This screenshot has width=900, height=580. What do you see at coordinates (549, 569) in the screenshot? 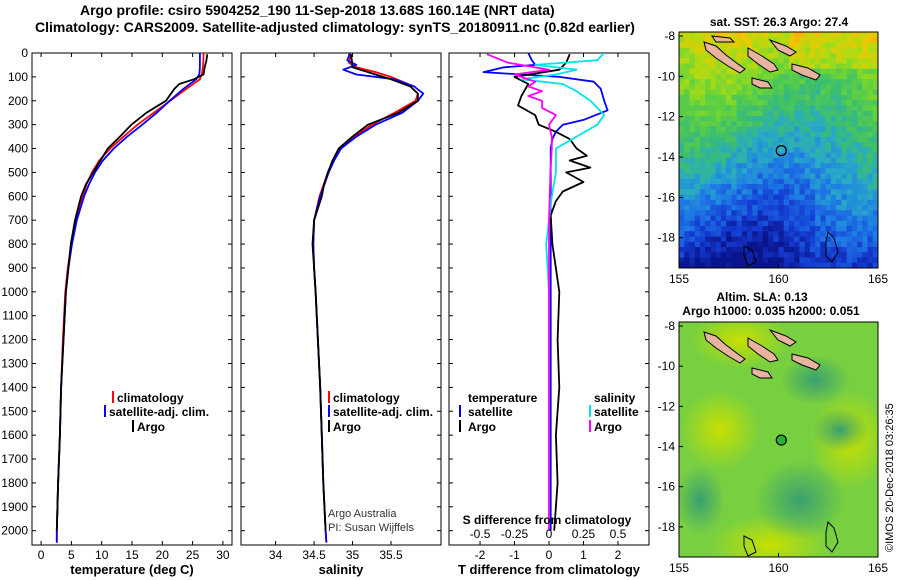
I see `difference-xlabel: T difference from climatology` at bounding box center [549, 569].